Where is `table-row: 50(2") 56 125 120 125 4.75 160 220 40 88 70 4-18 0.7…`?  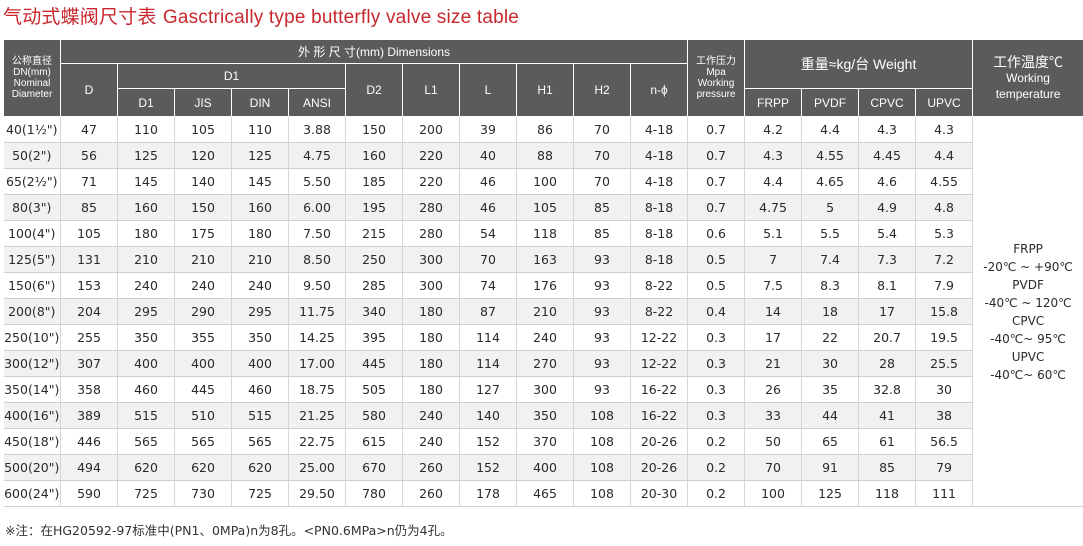
table-row: 50(2") 56 125 120 125 4.75 160 220 40 88 70 4-18 0.7… is located at coordinates (543, 155).